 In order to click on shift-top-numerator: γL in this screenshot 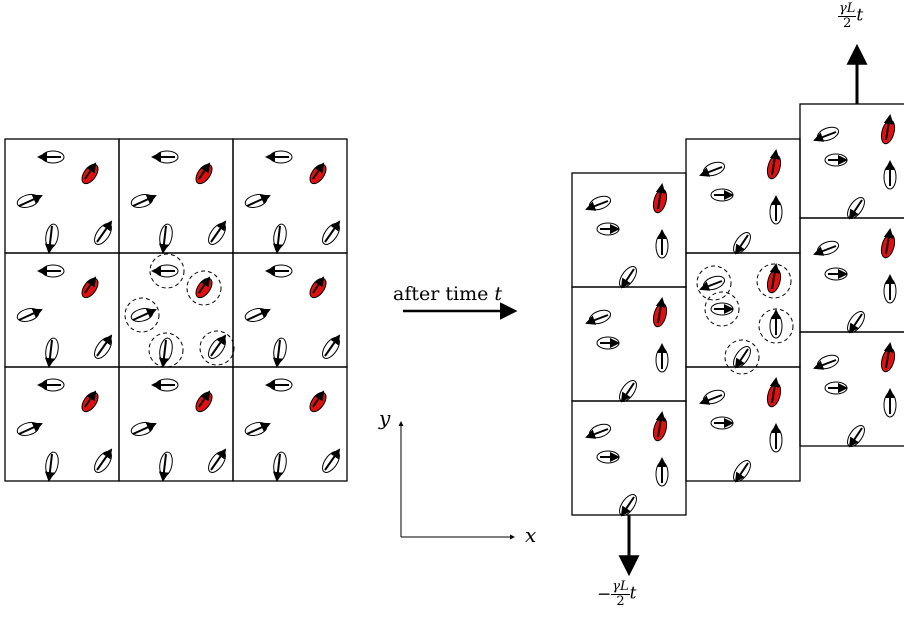, I will do `click(847, 9)`.